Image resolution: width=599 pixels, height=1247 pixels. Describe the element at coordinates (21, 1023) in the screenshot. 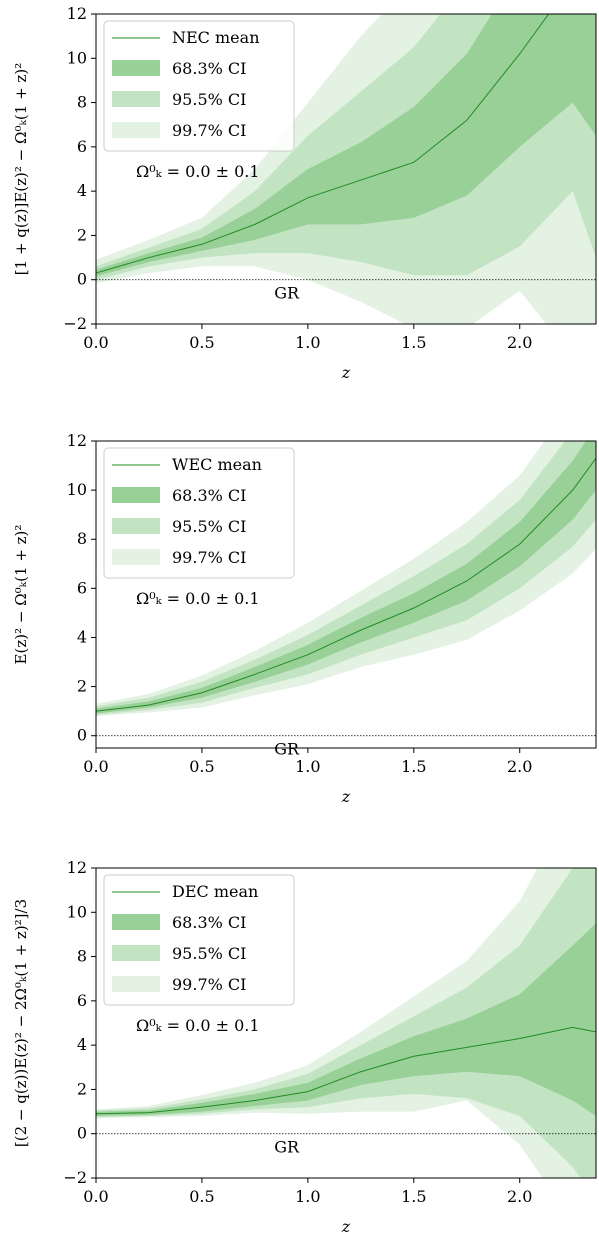

I see `y-axis-label: [(2 − q(z))E(z)² − 2Ω⁰ₖ(1 + z)²]/3` at that location.